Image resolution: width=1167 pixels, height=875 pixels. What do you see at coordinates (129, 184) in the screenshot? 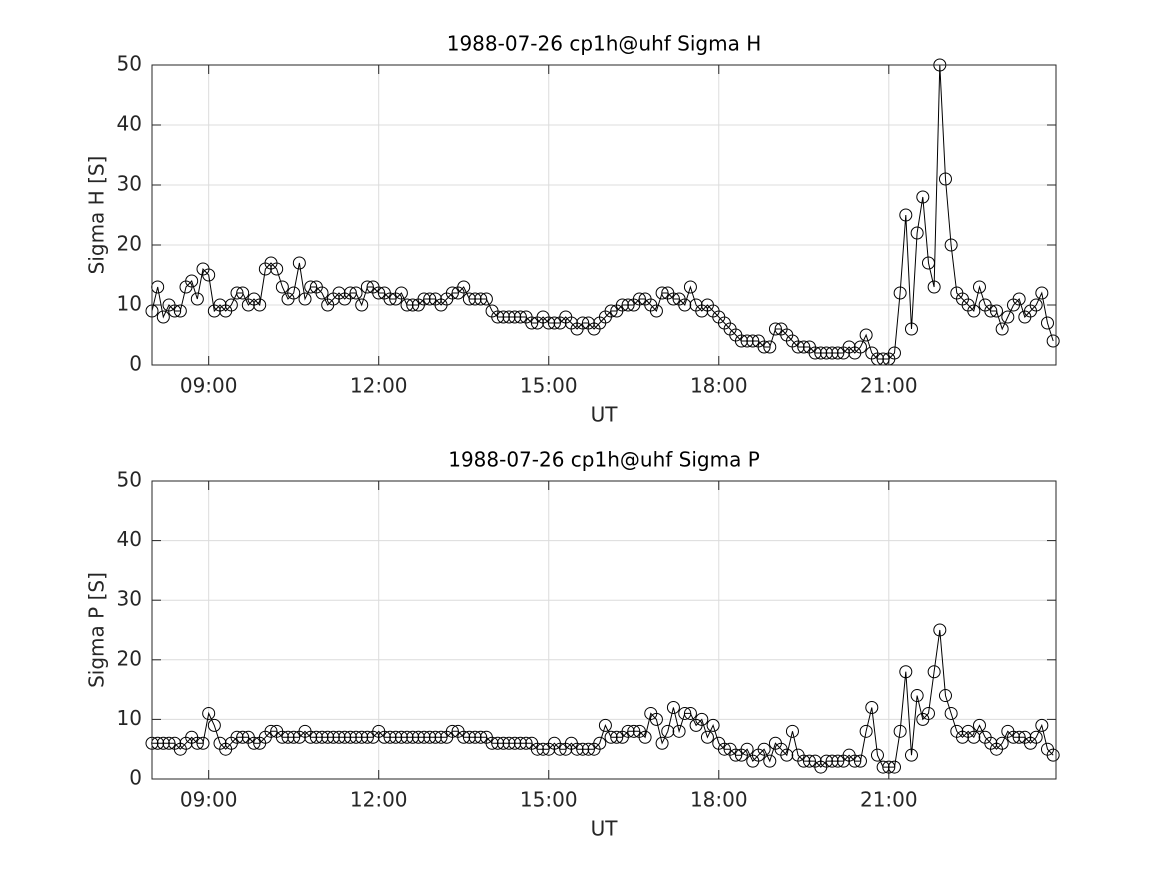
I see `y-tick-label: 30` at bounding box center [129, 184].